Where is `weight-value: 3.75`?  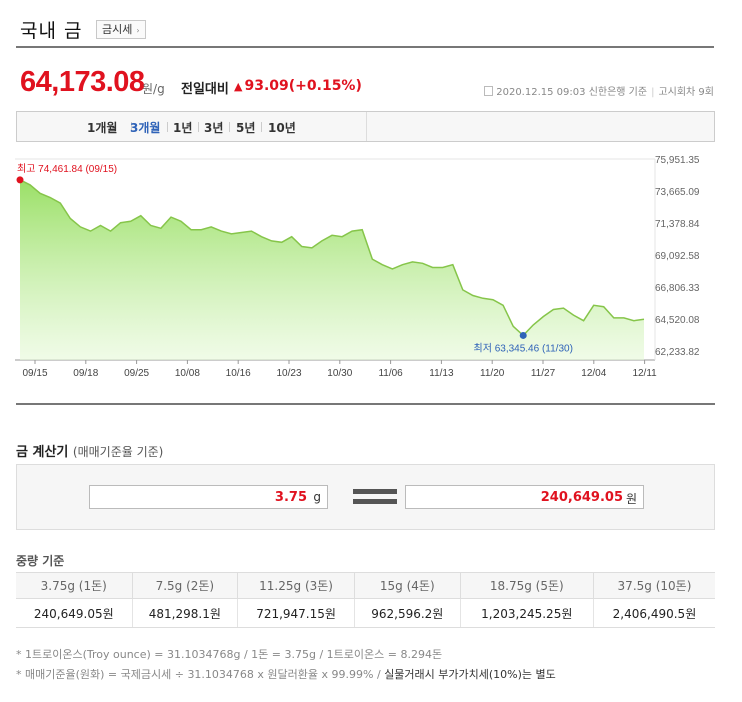 weight-value: 3.75 is located at coordinates (290, 497).